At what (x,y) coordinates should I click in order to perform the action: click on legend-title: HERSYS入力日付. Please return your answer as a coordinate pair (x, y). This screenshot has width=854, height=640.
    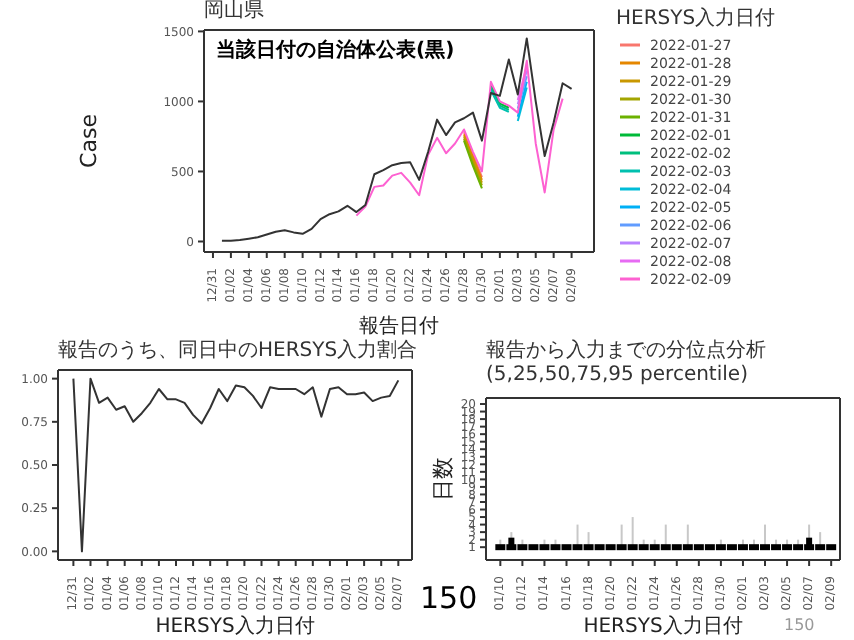
    Looking at the image, I should click on (696, 18).